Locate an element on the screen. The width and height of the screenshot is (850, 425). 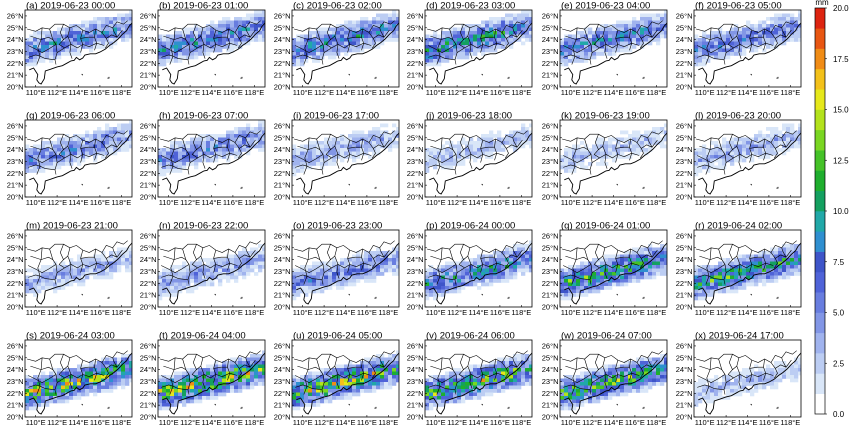
lon-tick-label: 116°E is located at coordinates (100, 421).